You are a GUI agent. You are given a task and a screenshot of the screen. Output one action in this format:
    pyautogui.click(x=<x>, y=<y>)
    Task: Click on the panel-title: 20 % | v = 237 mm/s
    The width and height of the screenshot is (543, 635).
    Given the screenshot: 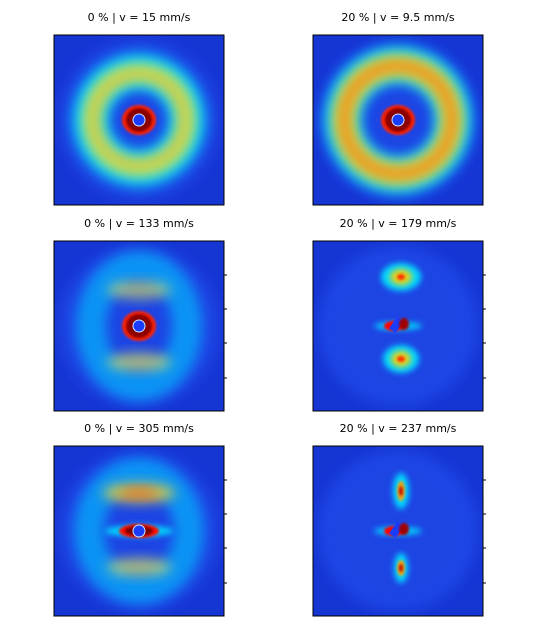 What is the action you would take?
    pyautogui.click(x=398, y=428)
    